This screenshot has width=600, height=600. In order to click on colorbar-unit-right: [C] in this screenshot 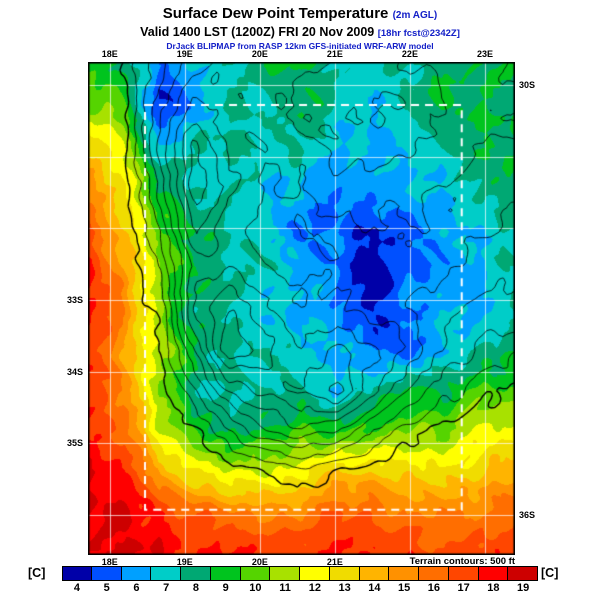, I will do `click(550, 573)`.